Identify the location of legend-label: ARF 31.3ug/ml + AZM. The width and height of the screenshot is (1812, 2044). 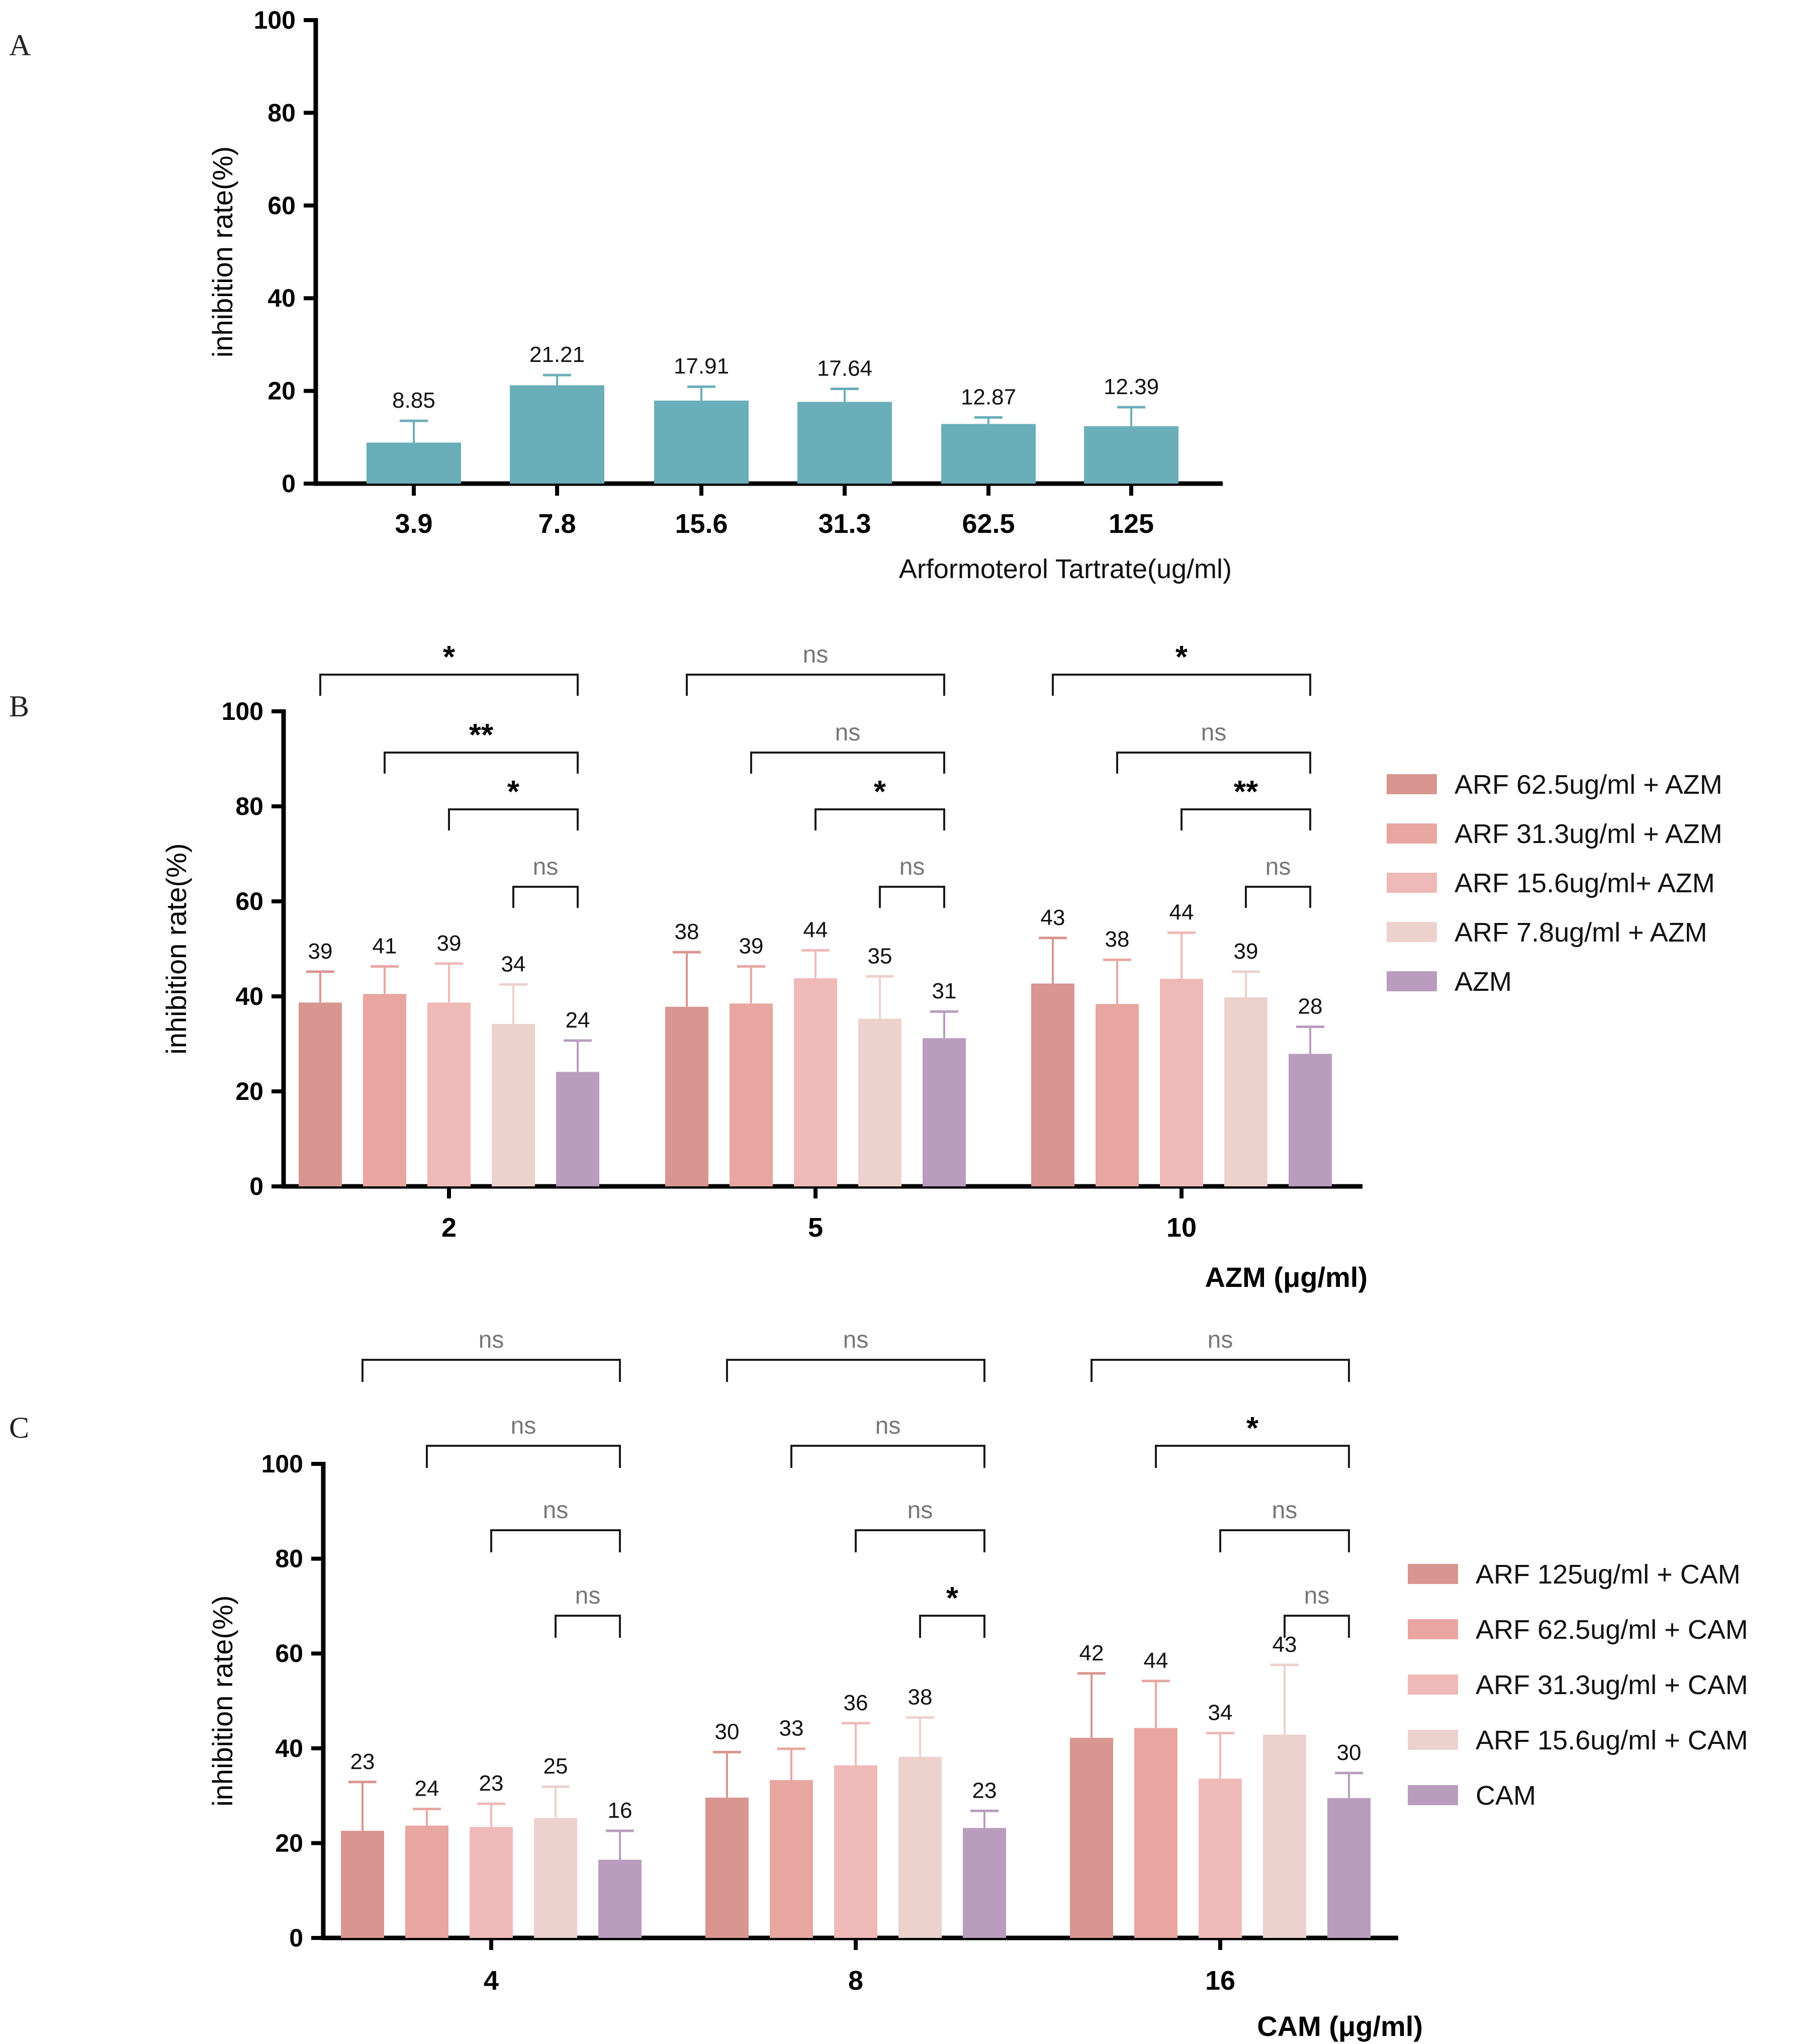
(1589, 834).